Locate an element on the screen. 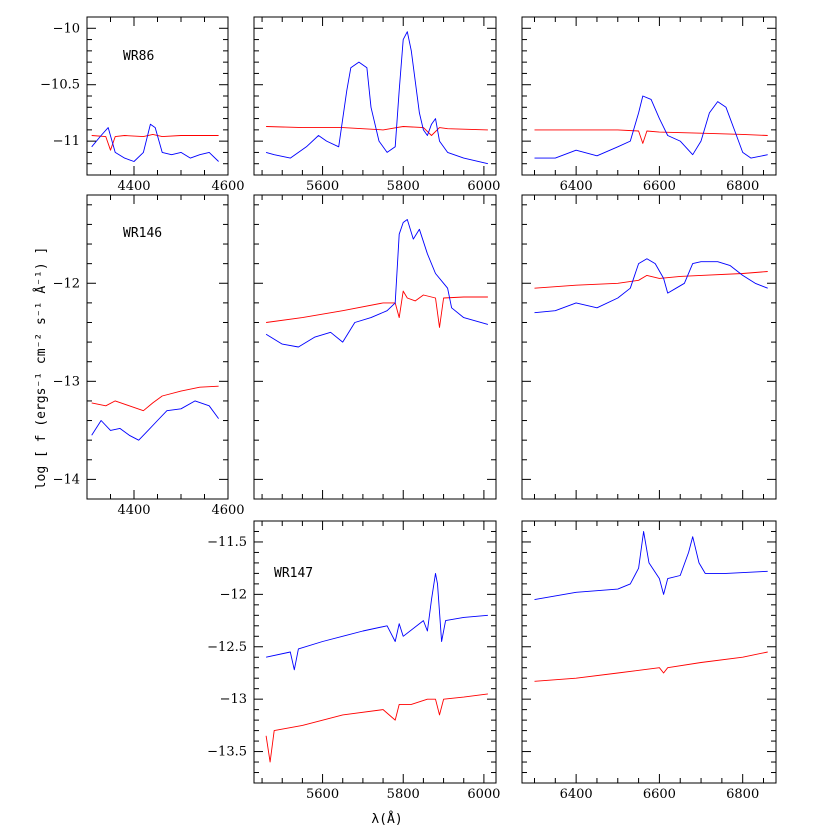  panel-wr86-col2: 6400 6600 6800 is located at coordinates (649, 105).